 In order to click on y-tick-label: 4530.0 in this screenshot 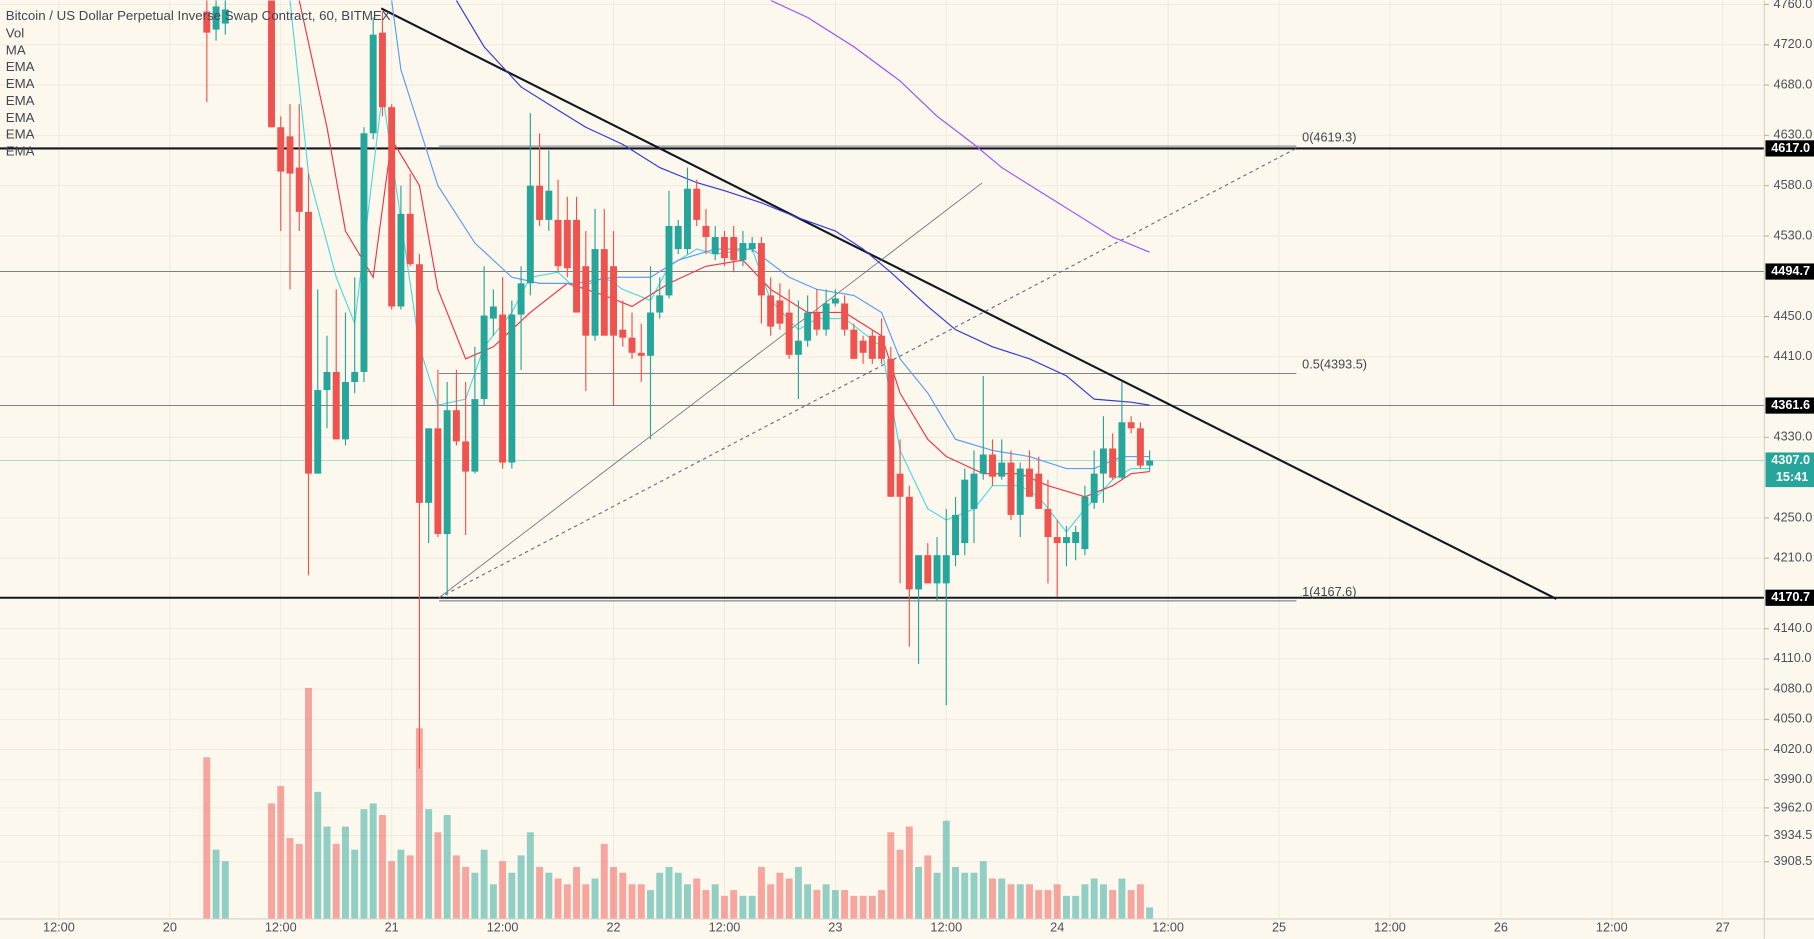, I will do `click(1793, 235)`.